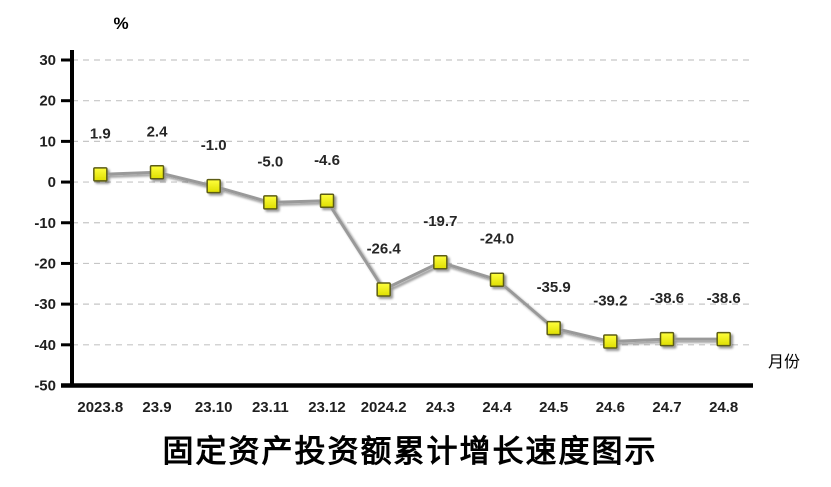  What do you see at coordinates (440, 407) in the screenshot?
I see `x-tick-label: 24.3` at bounding box center [440, 407].